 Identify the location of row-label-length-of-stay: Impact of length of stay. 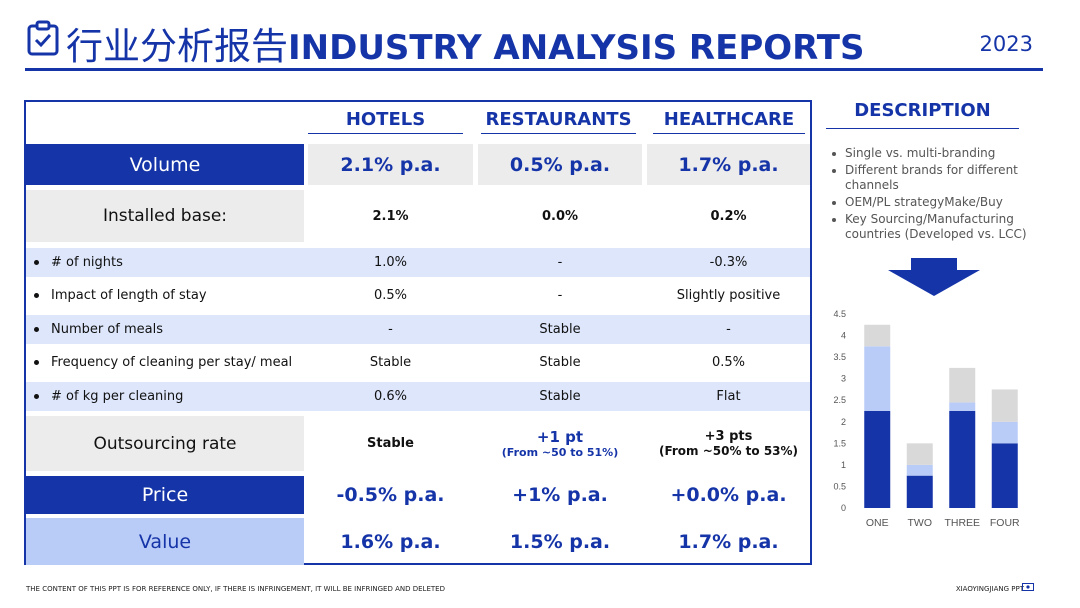
(165, 295).